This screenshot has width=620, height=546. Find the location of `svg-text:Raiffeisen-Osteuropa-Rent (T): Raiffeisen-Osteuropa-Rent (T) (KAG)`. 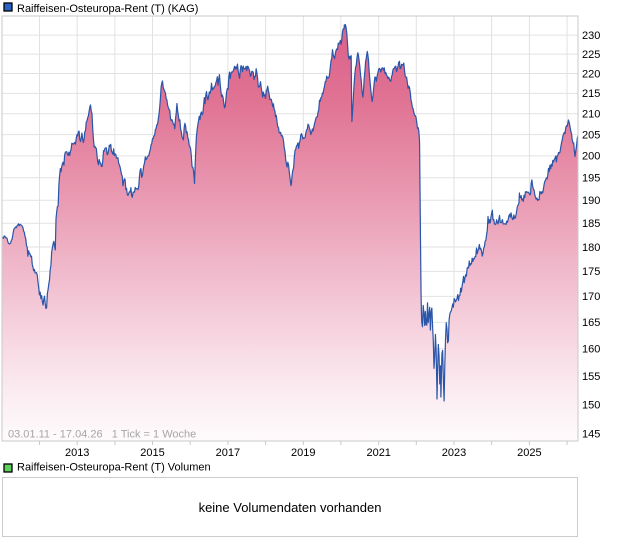

svg-text:Raiffeisen-Osteuropa-Rent (T): Raiffeisen-Osteuropa-Rent (T) (KAG) is located at coordinates (107, 9).